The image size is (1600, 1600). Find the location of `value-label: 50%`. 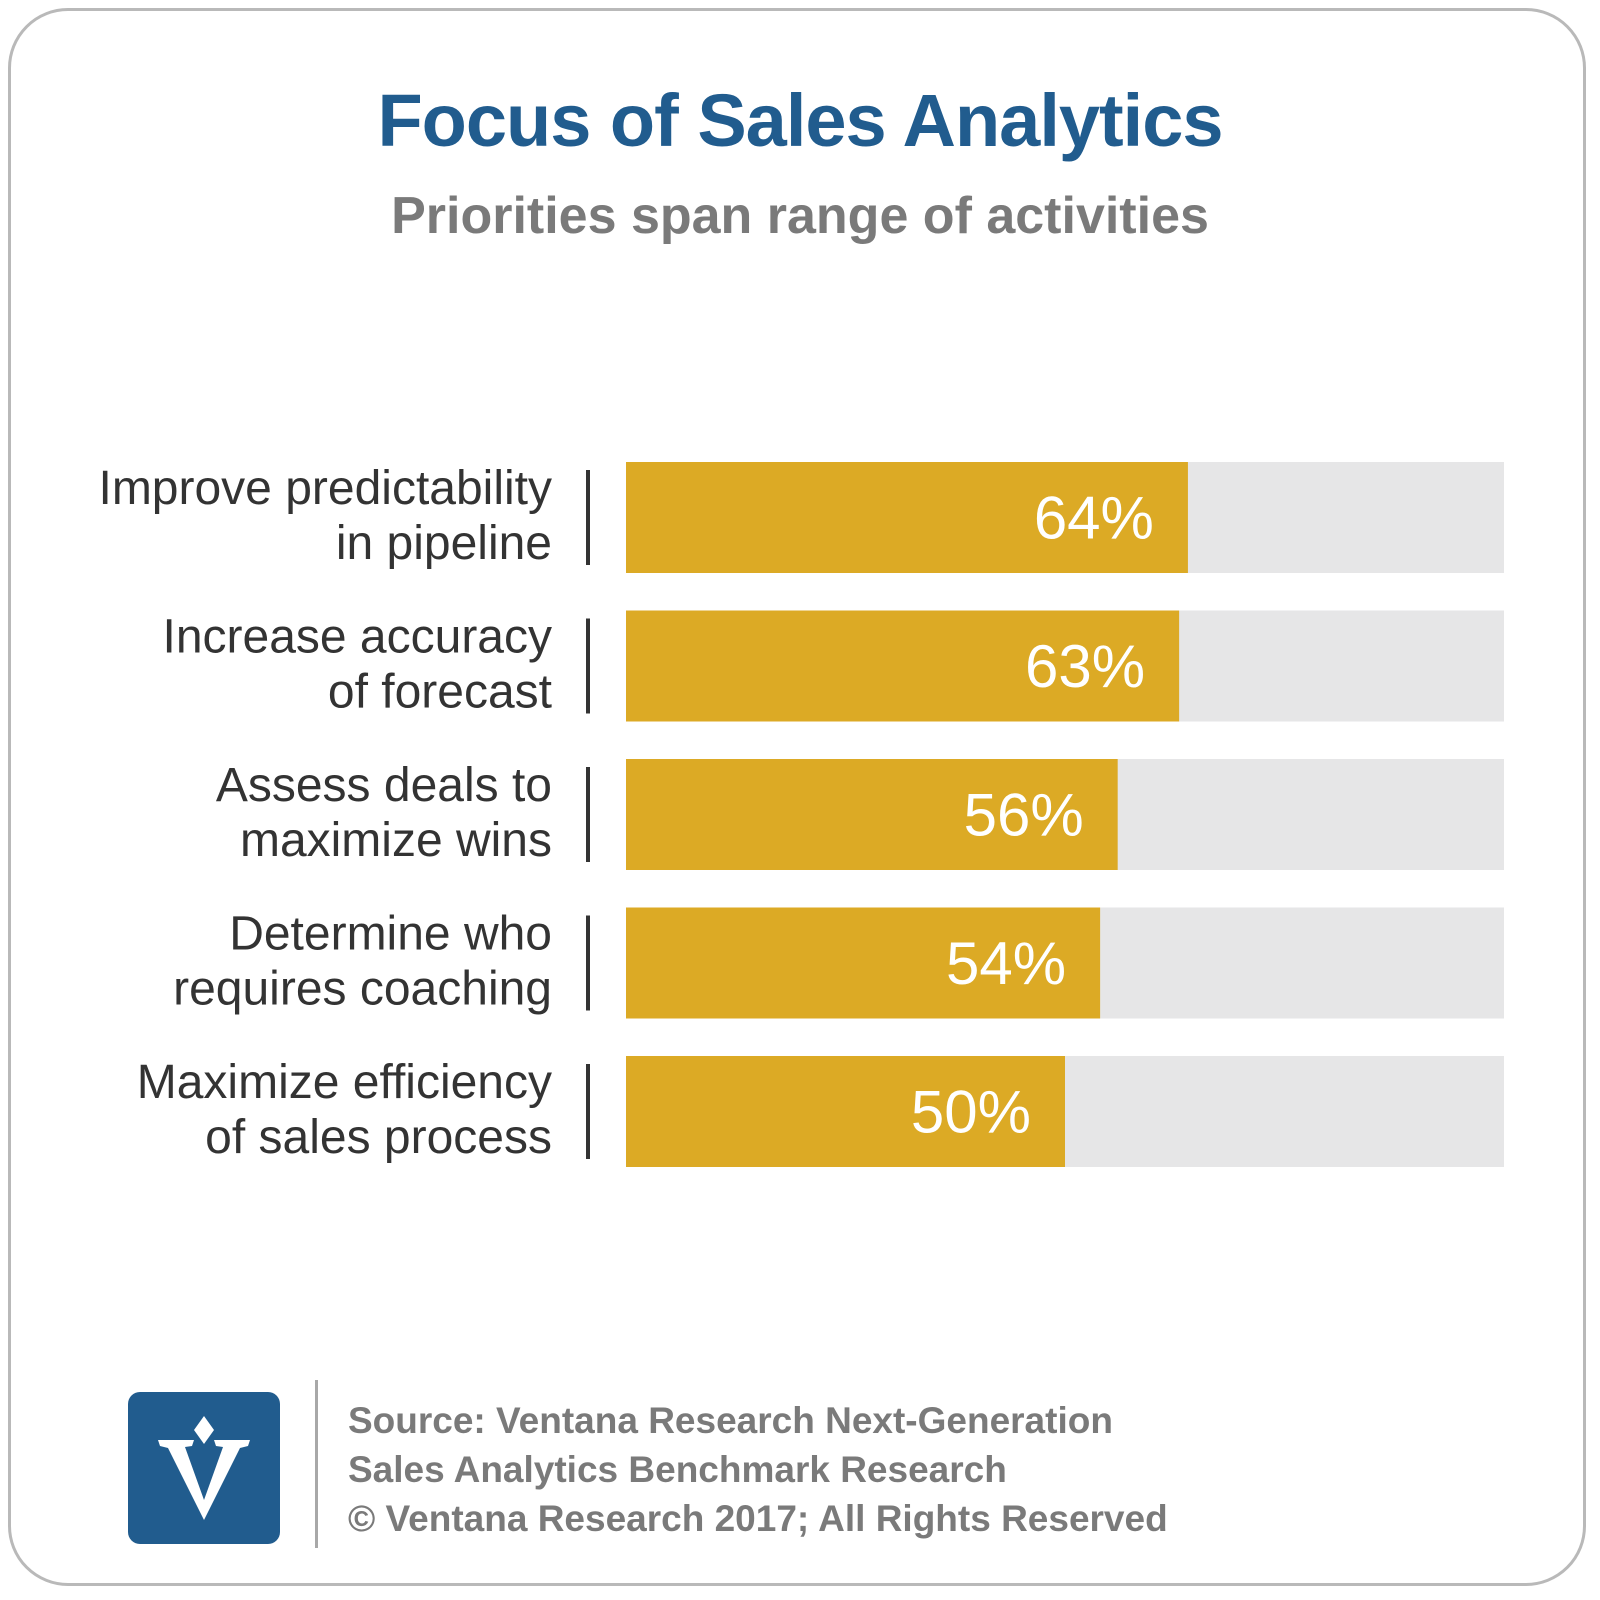

value-label: 50% is located at coordinates (971, 1112).